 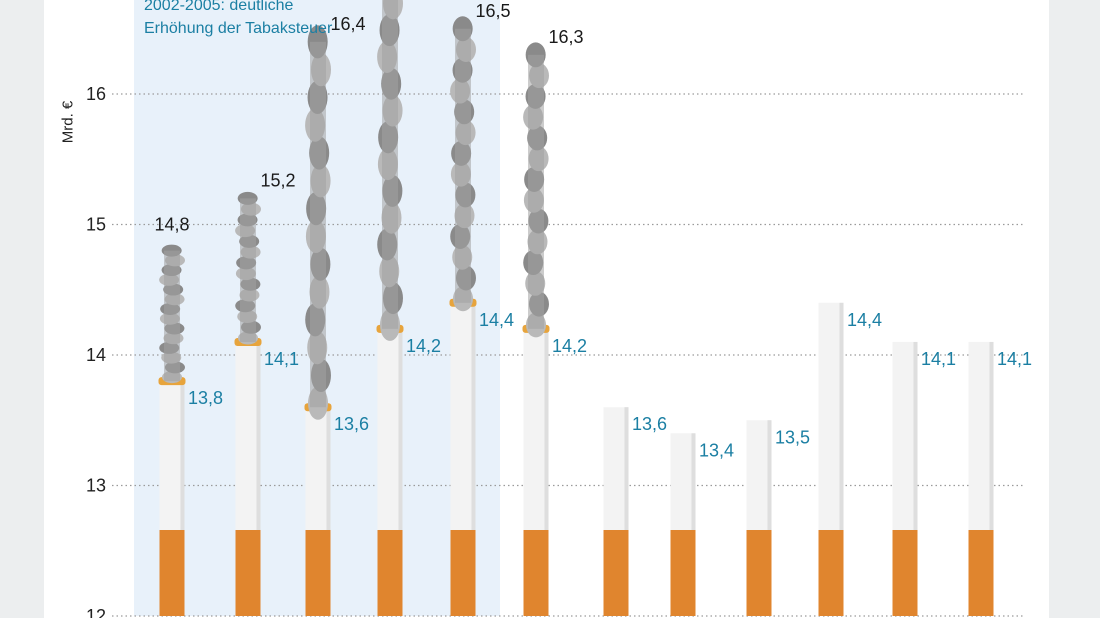 What do you see at coordinates (565, 37) in the screenshot?
I see `total-value-label: 16,3` at bounding box center [565, 37].